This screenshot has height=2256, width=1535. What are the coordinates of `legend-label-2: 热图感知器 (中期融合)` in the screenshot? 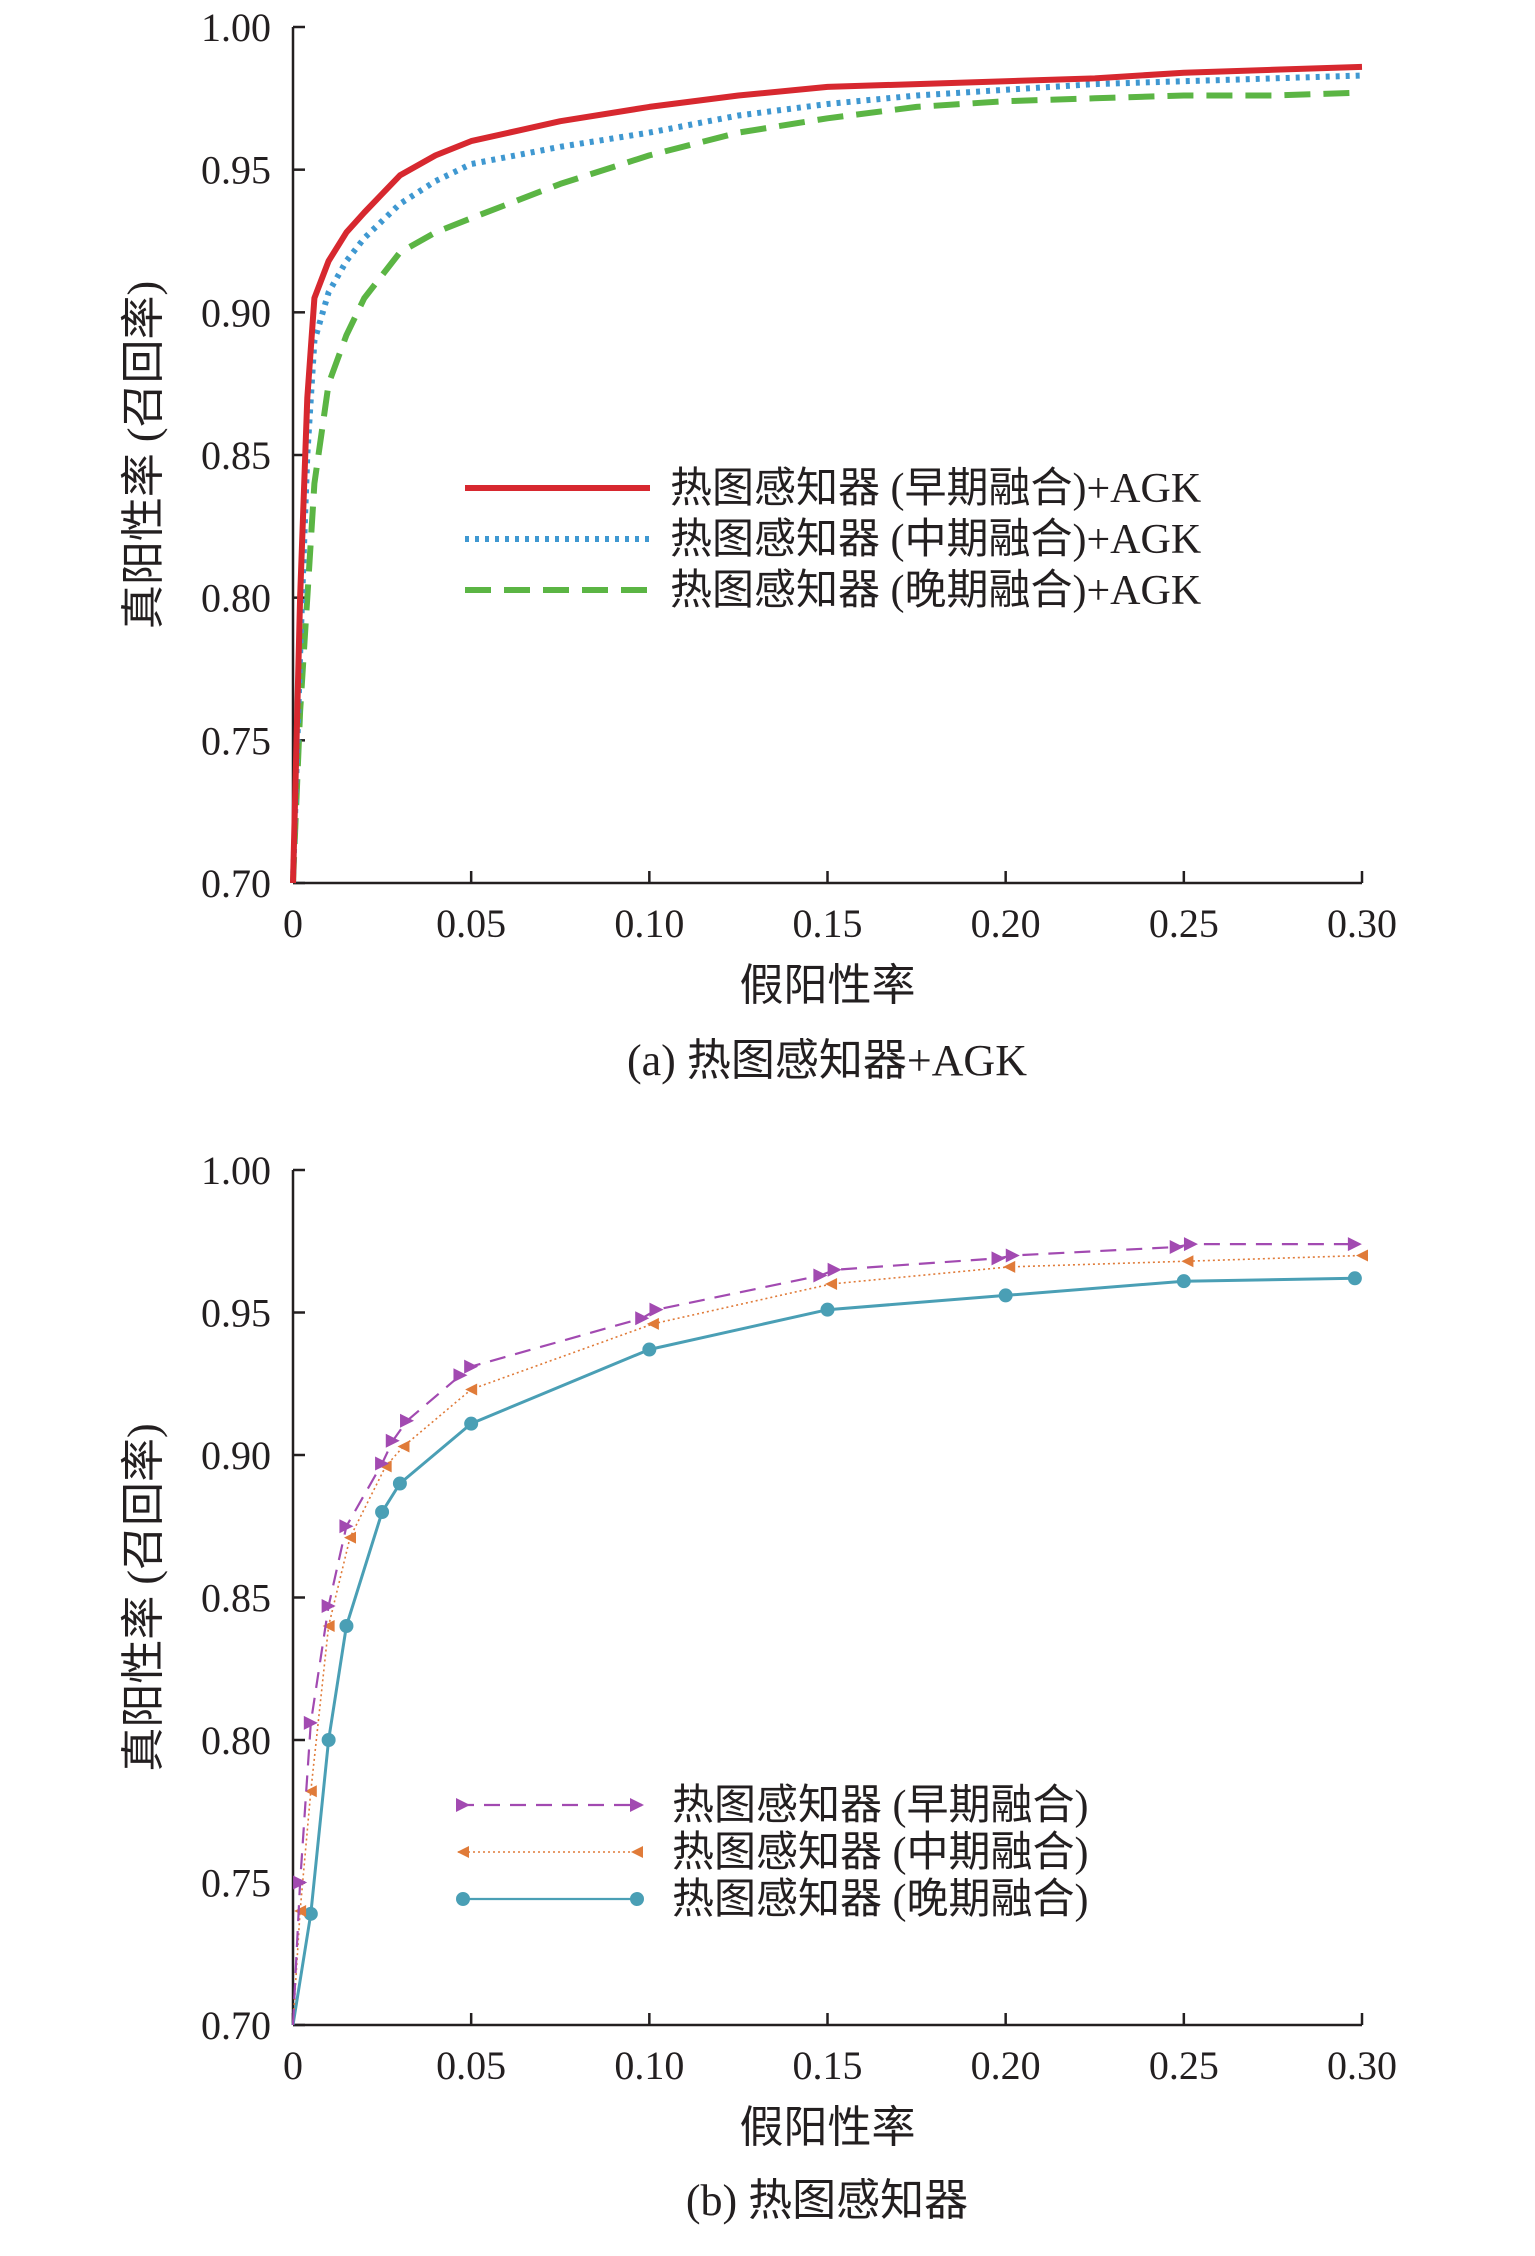 It's located at (880, 1853).